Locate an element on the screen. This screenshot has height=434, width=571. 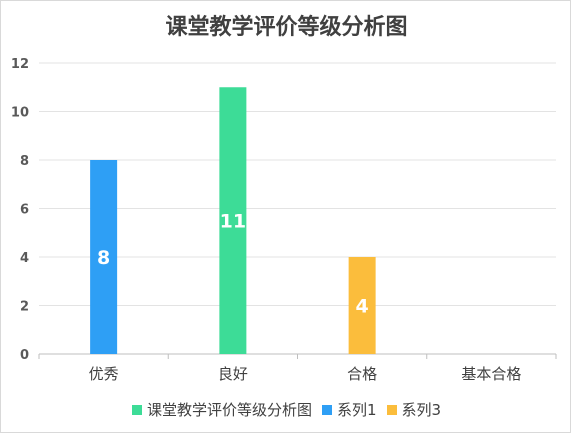
chart-title: 课堂教学评价等级分析图 is located at coordinates (286, 27).